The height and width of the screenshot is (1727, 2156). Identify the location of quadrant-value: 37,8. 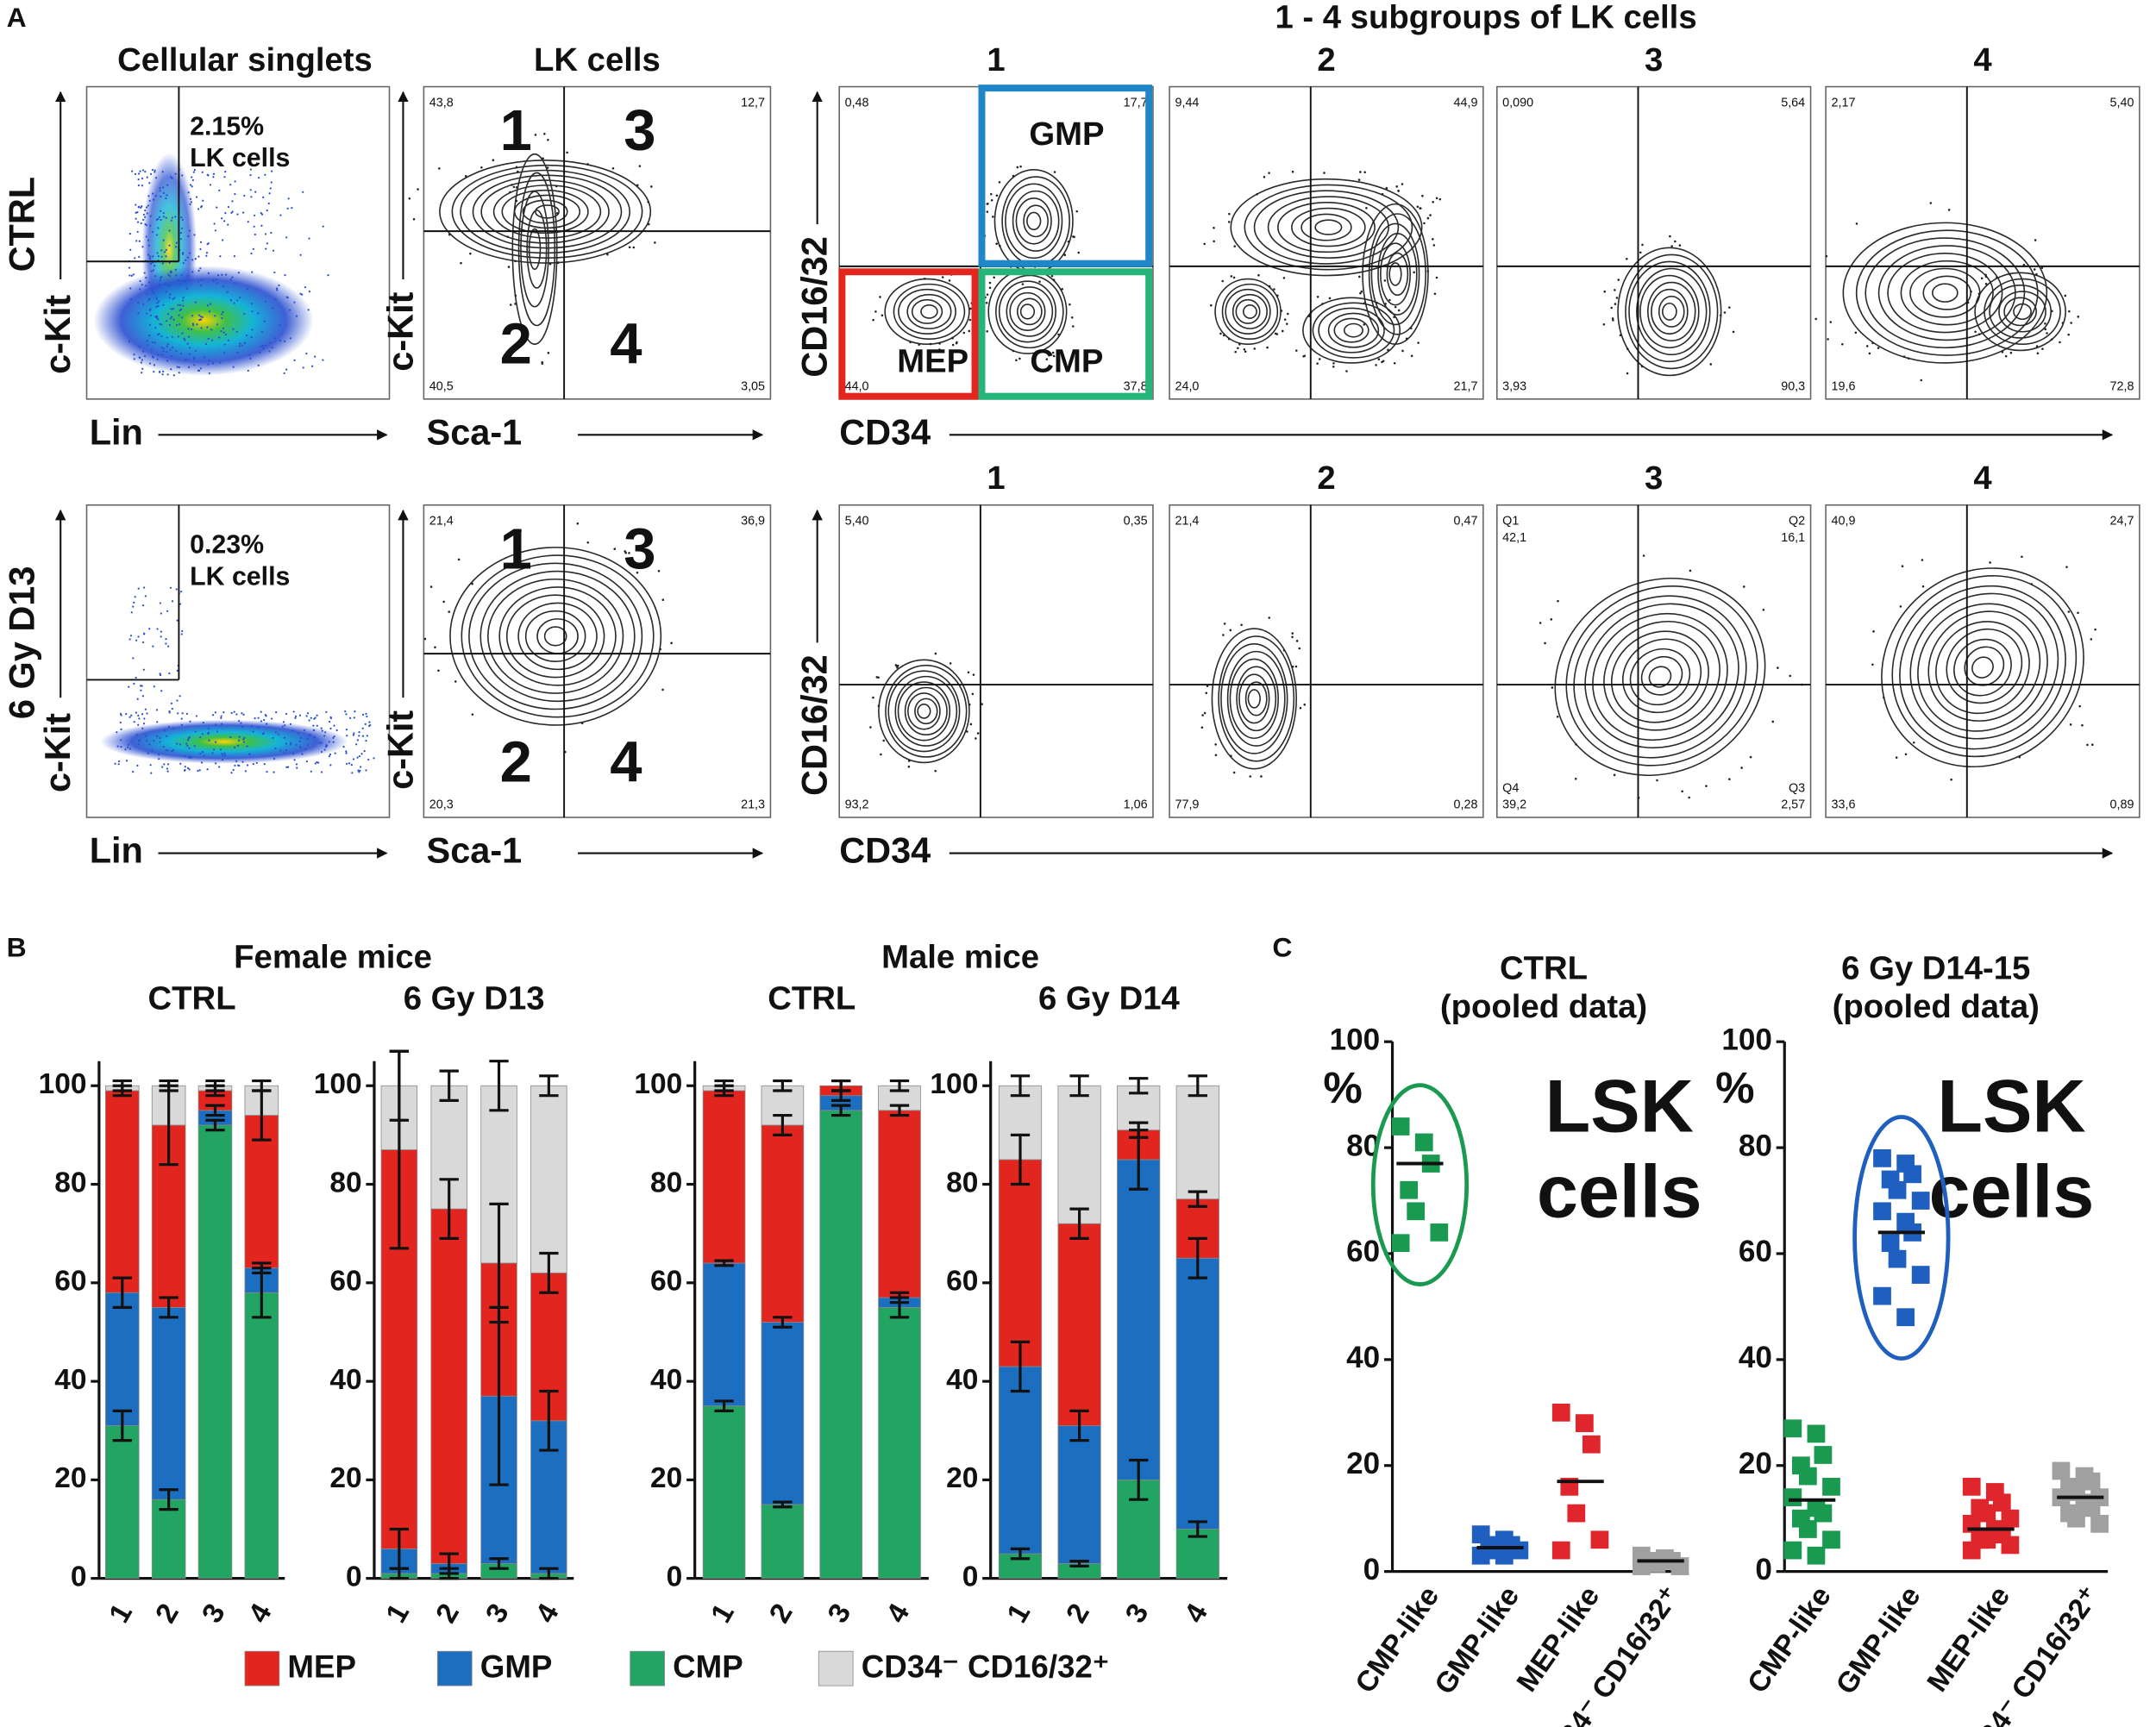
(1136, 386).